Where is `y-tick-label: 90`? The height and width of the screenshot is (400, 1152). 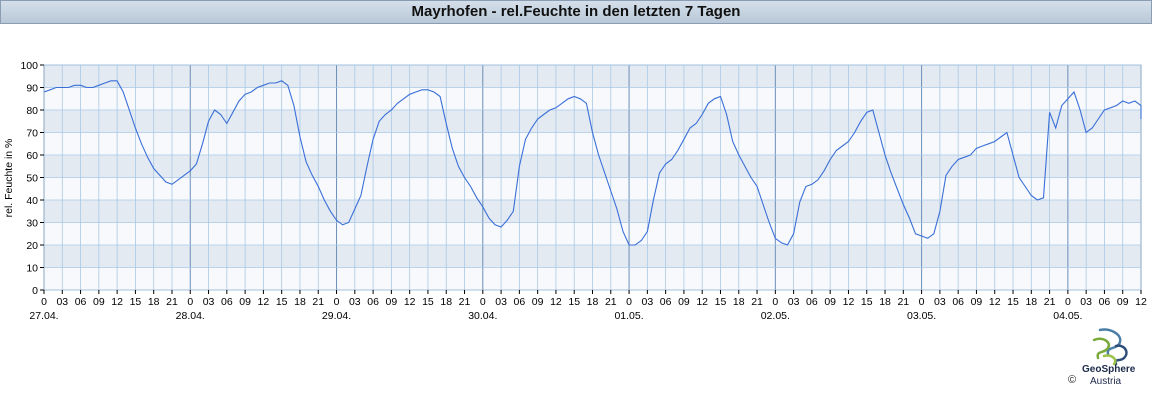
y-tick-label: 90 is located at coordinates (32, 89).